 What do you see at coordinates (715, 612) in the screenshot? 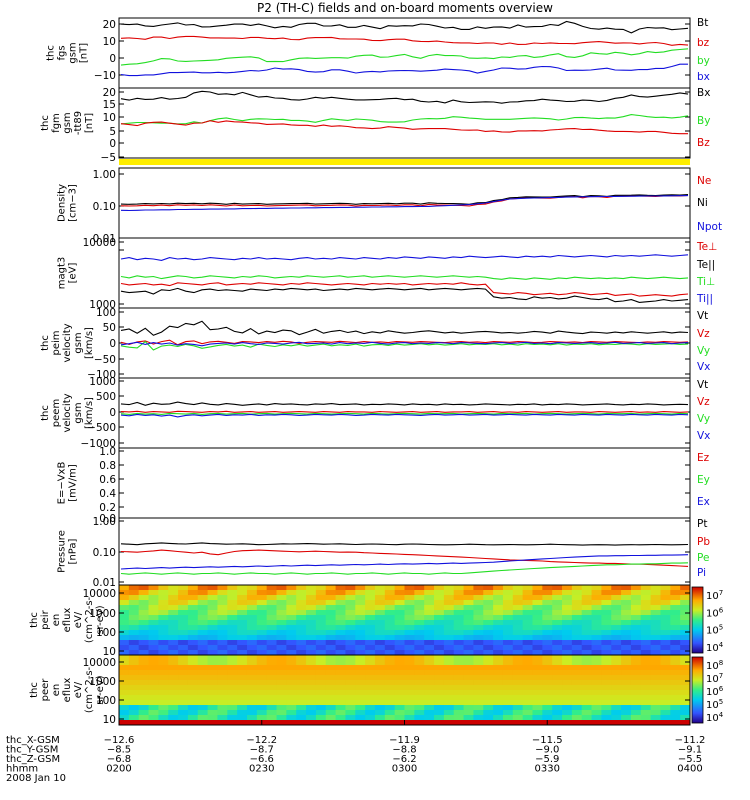
I see `colorbar-tick-label: 106` at bounding box center [715, 612].